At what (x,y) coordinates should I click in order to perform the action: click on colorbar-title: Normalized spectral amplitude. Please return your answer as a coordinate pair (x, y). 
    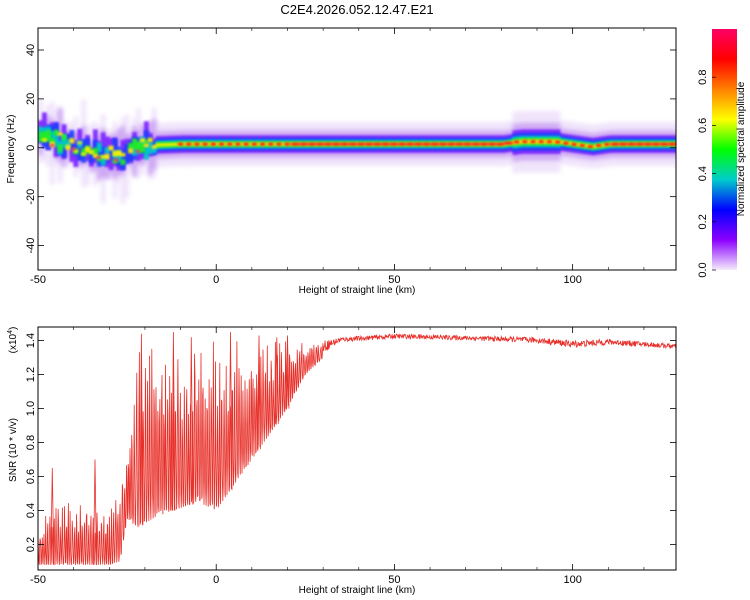
    Looking at the image, I should click on (741, 148).